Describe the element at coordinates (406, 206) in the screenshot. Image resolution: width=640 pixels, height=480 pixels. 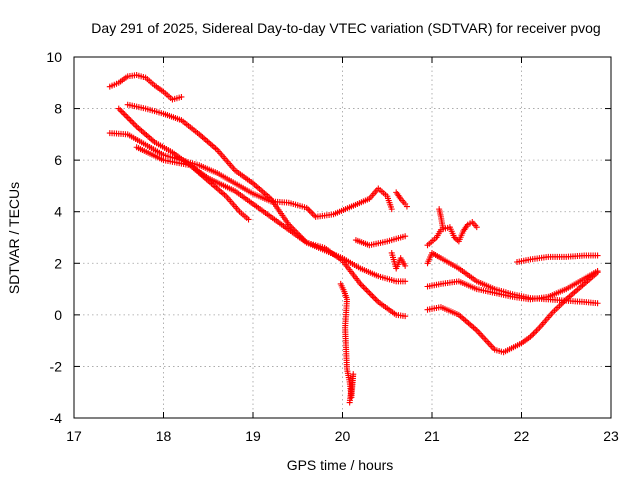
I see `track-g-point` at that location.